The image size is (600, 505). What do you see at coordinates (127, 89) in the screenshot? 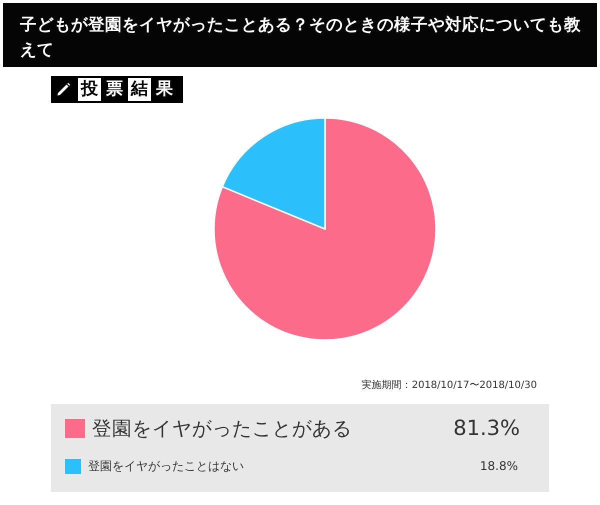
I see `chart-subtitle: 投票結果` at bounding box center [127, 89].